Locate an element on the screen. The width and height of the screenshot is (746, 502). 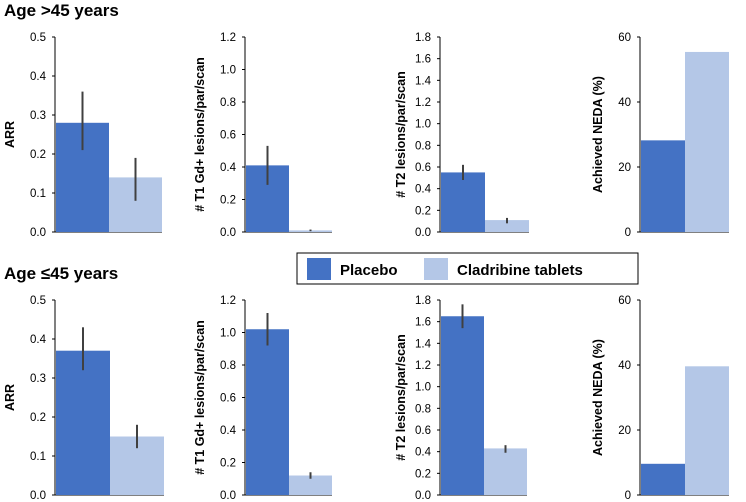
legend-label-placebo: Placebo is located at coordinates (369, 270).